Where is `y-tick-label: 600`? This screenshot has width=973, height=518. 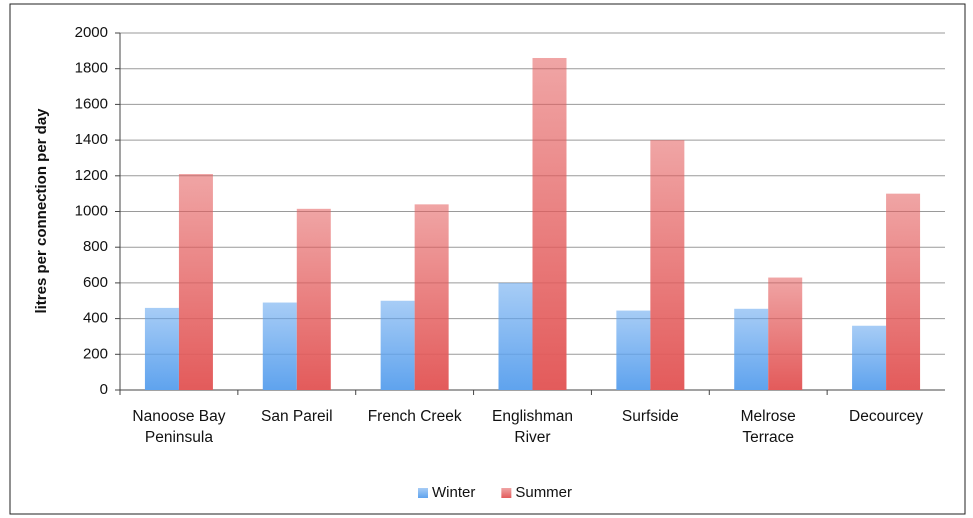
y-tick-label: 600 is located at coordinates (95, 282).